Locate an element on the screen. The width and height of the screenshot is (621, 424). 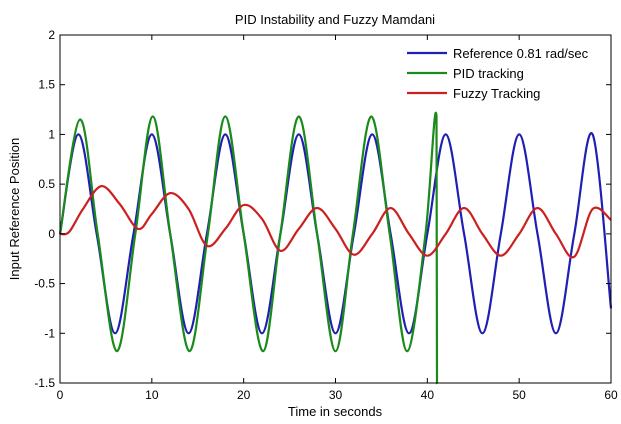
x-tick-label: 60 is located at coordinates (611, 395).